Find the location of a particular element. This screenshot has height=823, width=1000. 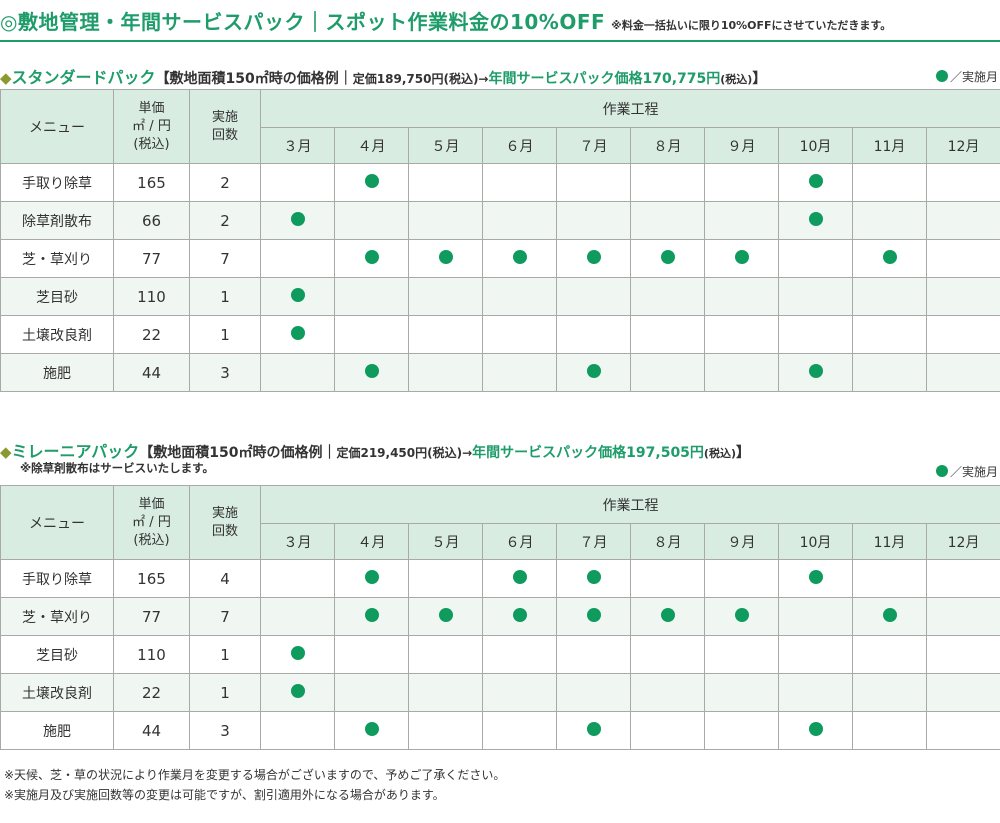

process-header: 作業工程 is located at coordinates (629, 504).